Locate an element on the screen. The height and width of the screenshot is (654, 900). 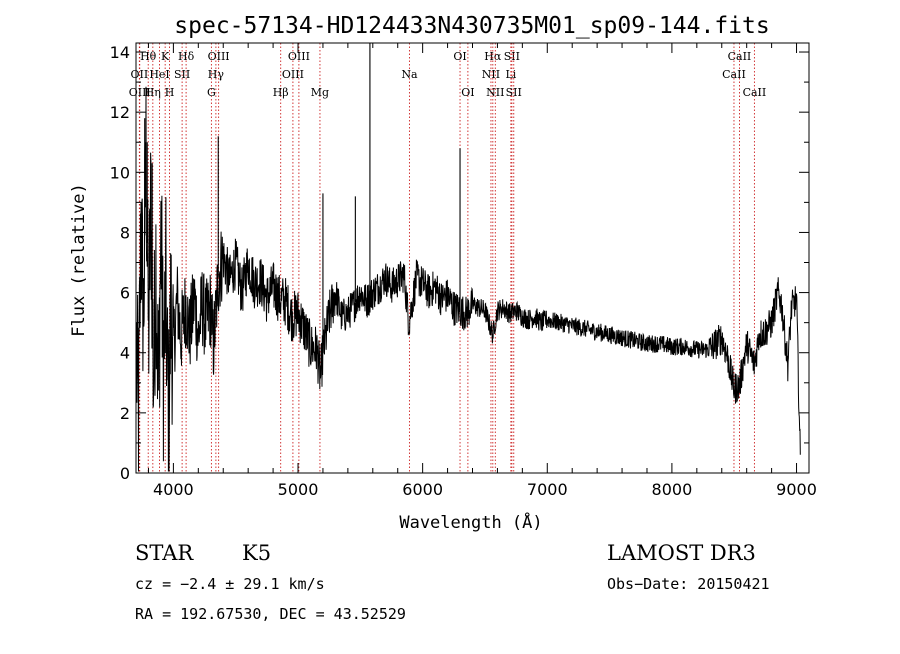
x-tick-label: 7000 is located at coordinates (547, 489).